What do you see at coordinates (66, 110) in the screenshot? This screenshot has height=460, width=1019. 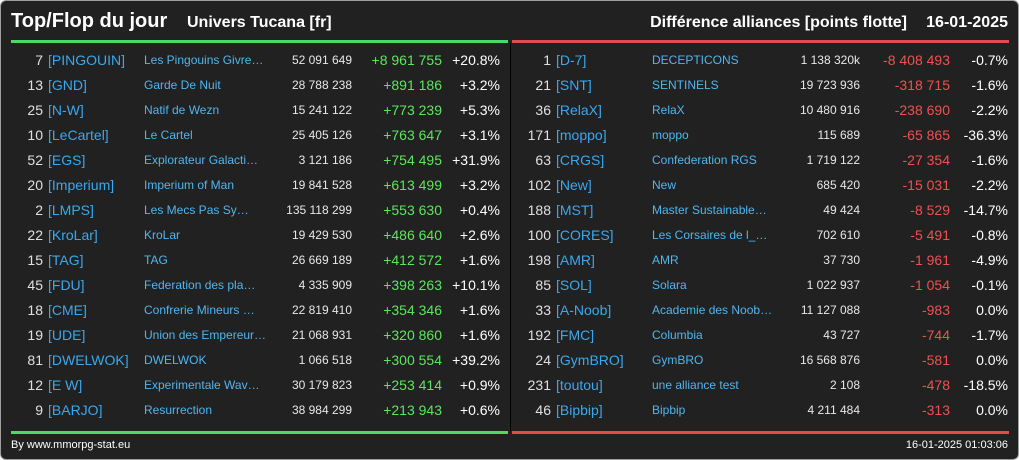 I see `alliance-tag: [N-W]` at bounding box center [66, 110].